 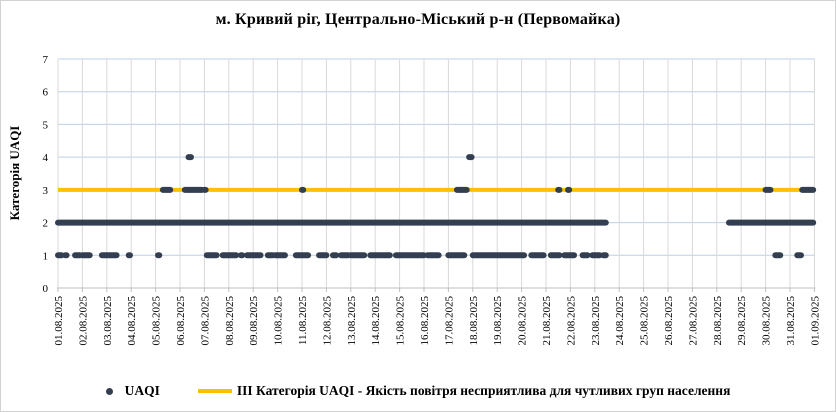 I want to click on x-tick-label: 08.08.2025, so click(x=230, y=321).